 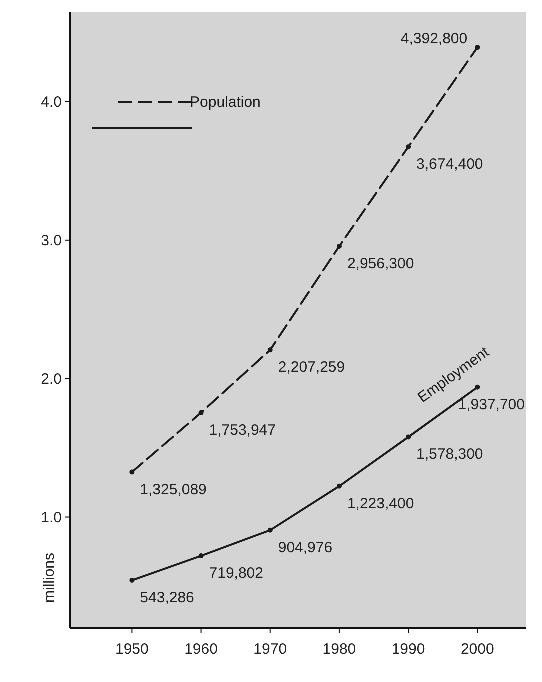 What do you see at coordinates (434, 39) in the screenshot?
I see `annotation: 4,392,800` at bounding box center [434, 39].